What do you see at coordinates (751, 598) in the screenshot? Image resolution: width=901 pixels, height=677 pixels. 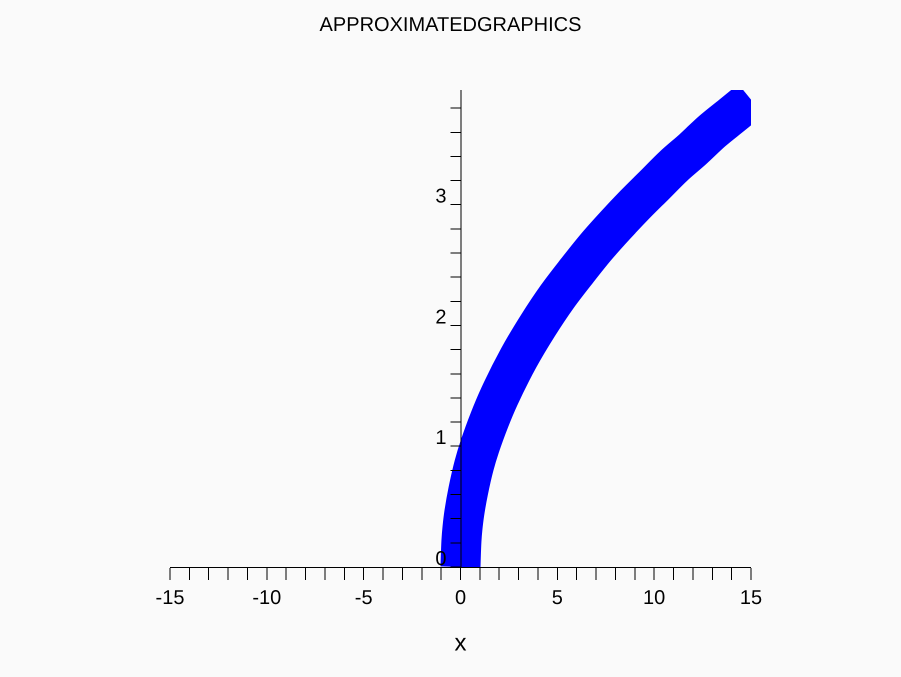 I see `x-tick-label: 15` at bounding box center [751, 598].